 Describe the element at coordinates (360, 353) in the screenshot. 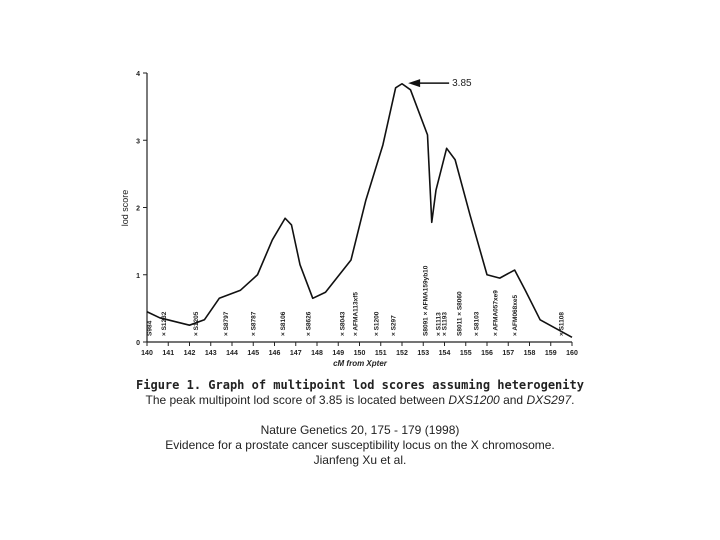

I see `x-tick-label: 150` at that location.